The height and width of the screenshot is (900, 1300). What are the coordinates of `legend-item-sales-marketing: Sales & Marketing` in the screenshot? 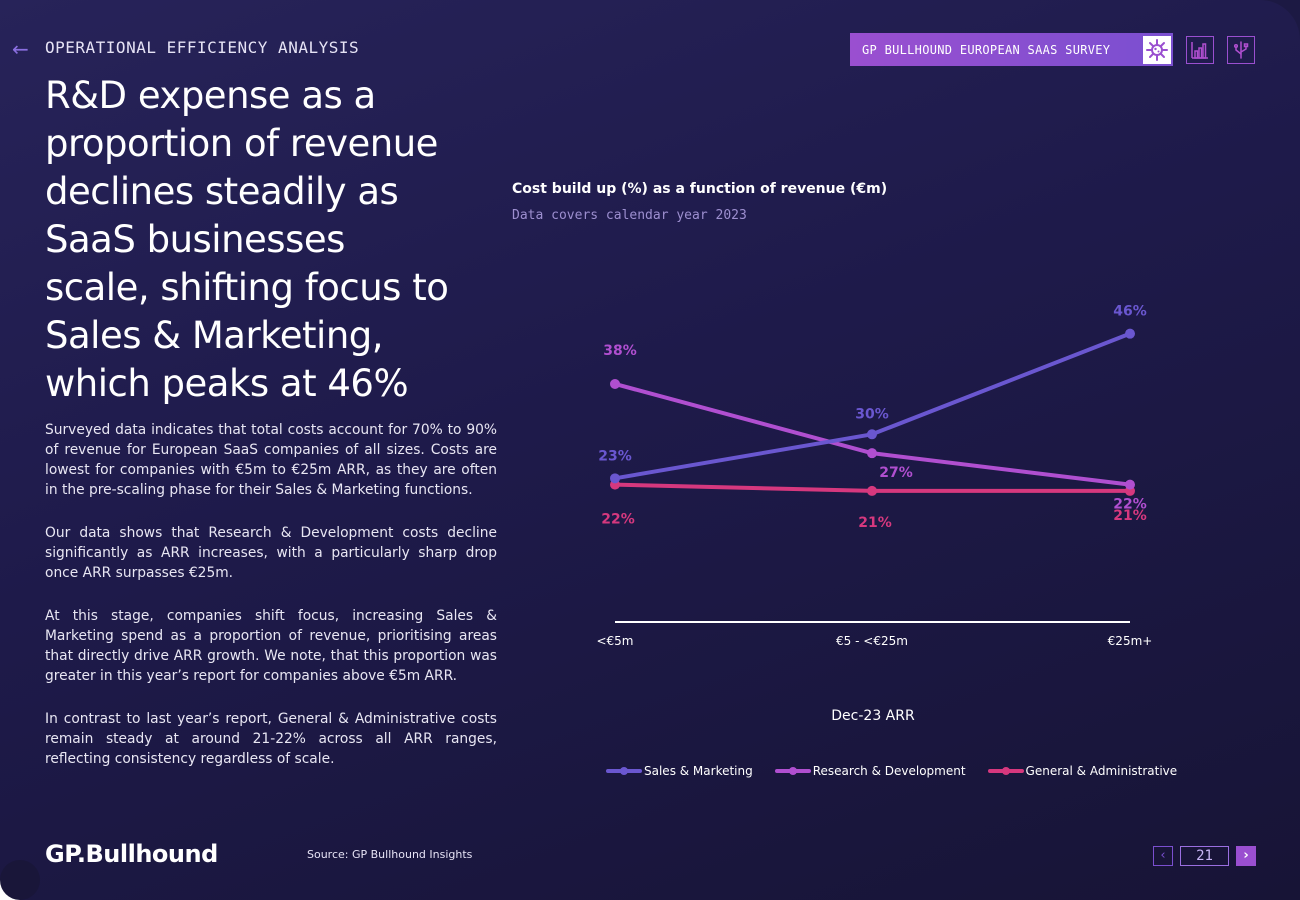 It's located at (679, 771).